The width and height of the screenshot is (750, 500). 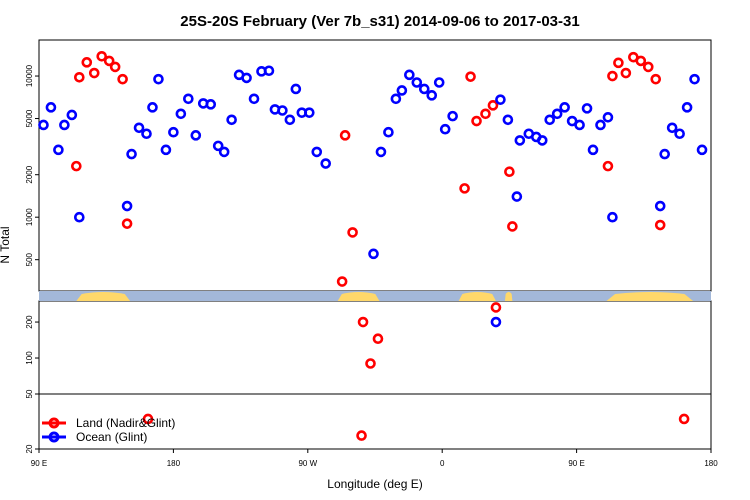 I want to click on y-axis-ticks: 500 1000 2000 5000 10000 100 200 20 50, so click(x=32, y=258).